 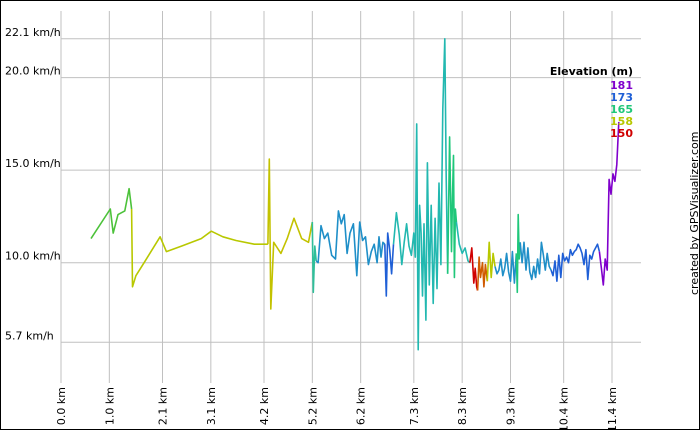 I want to click on x-tick-label: 8.3 km, so click(x=462, y=406).